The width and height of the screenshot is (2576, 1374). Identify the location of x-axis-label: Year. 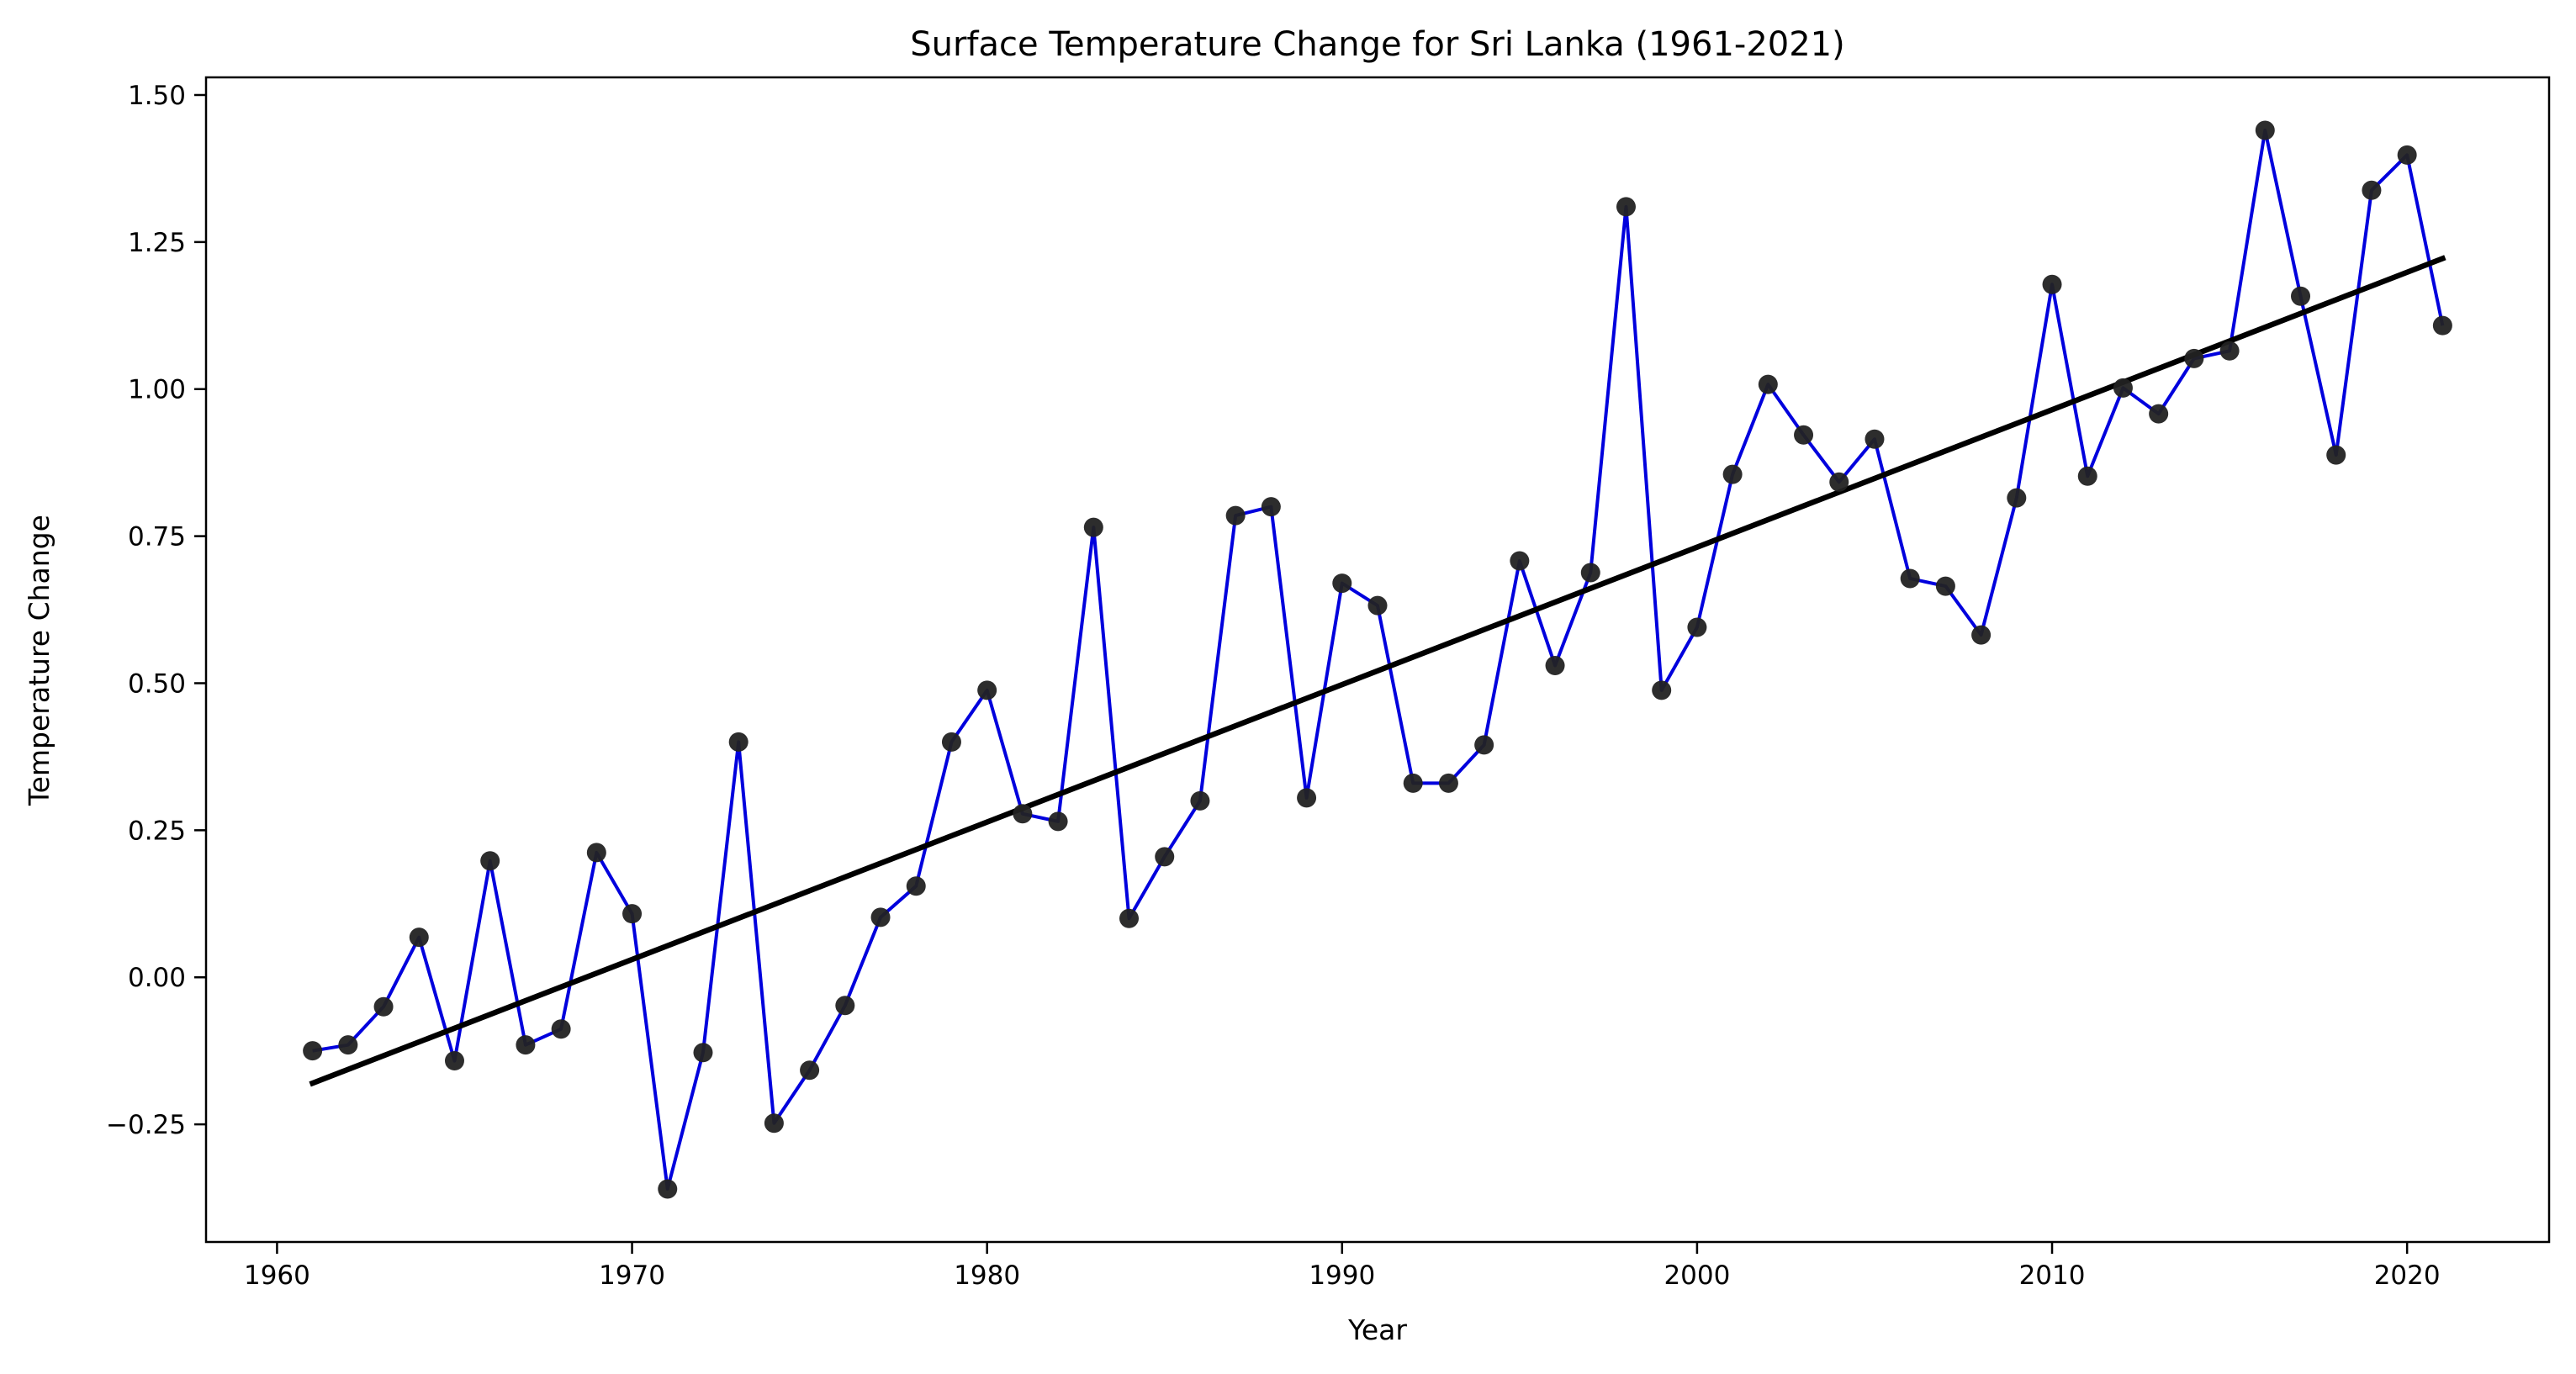
(1377, 1329).